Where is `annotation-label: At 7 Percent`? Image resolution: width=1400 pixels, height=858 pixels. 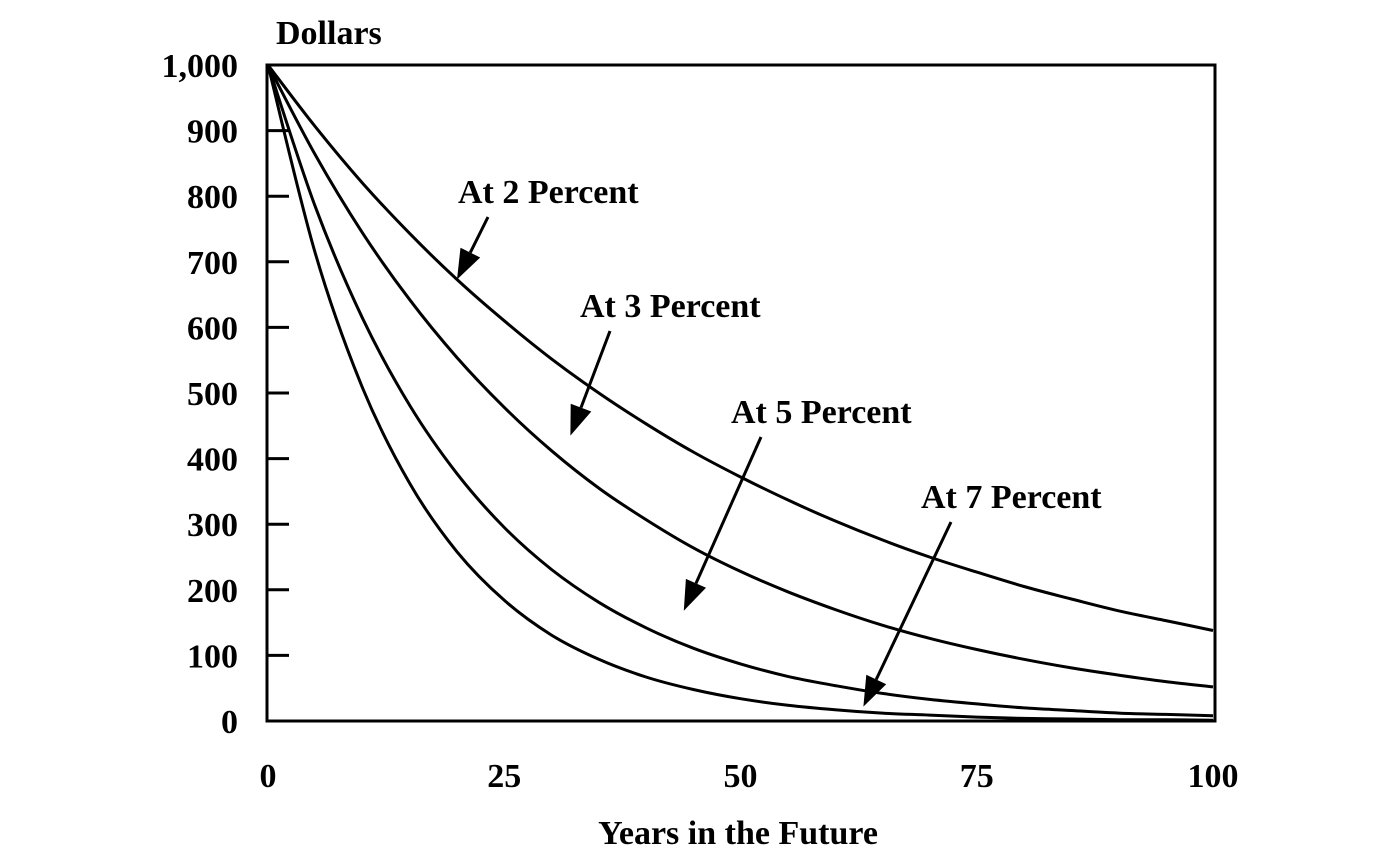
annotation-label: At 7 Percent is located at coordinates (1011, 497).